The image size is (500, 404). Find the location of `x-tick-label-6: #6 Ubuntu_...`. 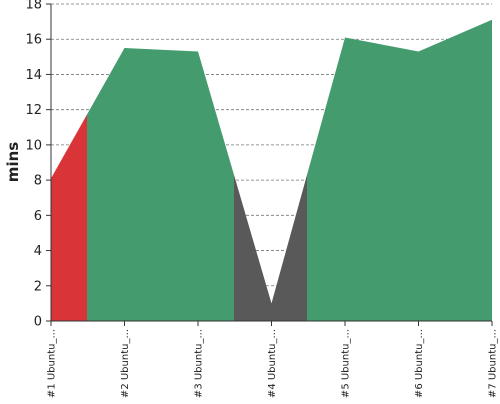

x-tick-label-6: #6 Ubuntu_... is located at coordinates (419, 363).